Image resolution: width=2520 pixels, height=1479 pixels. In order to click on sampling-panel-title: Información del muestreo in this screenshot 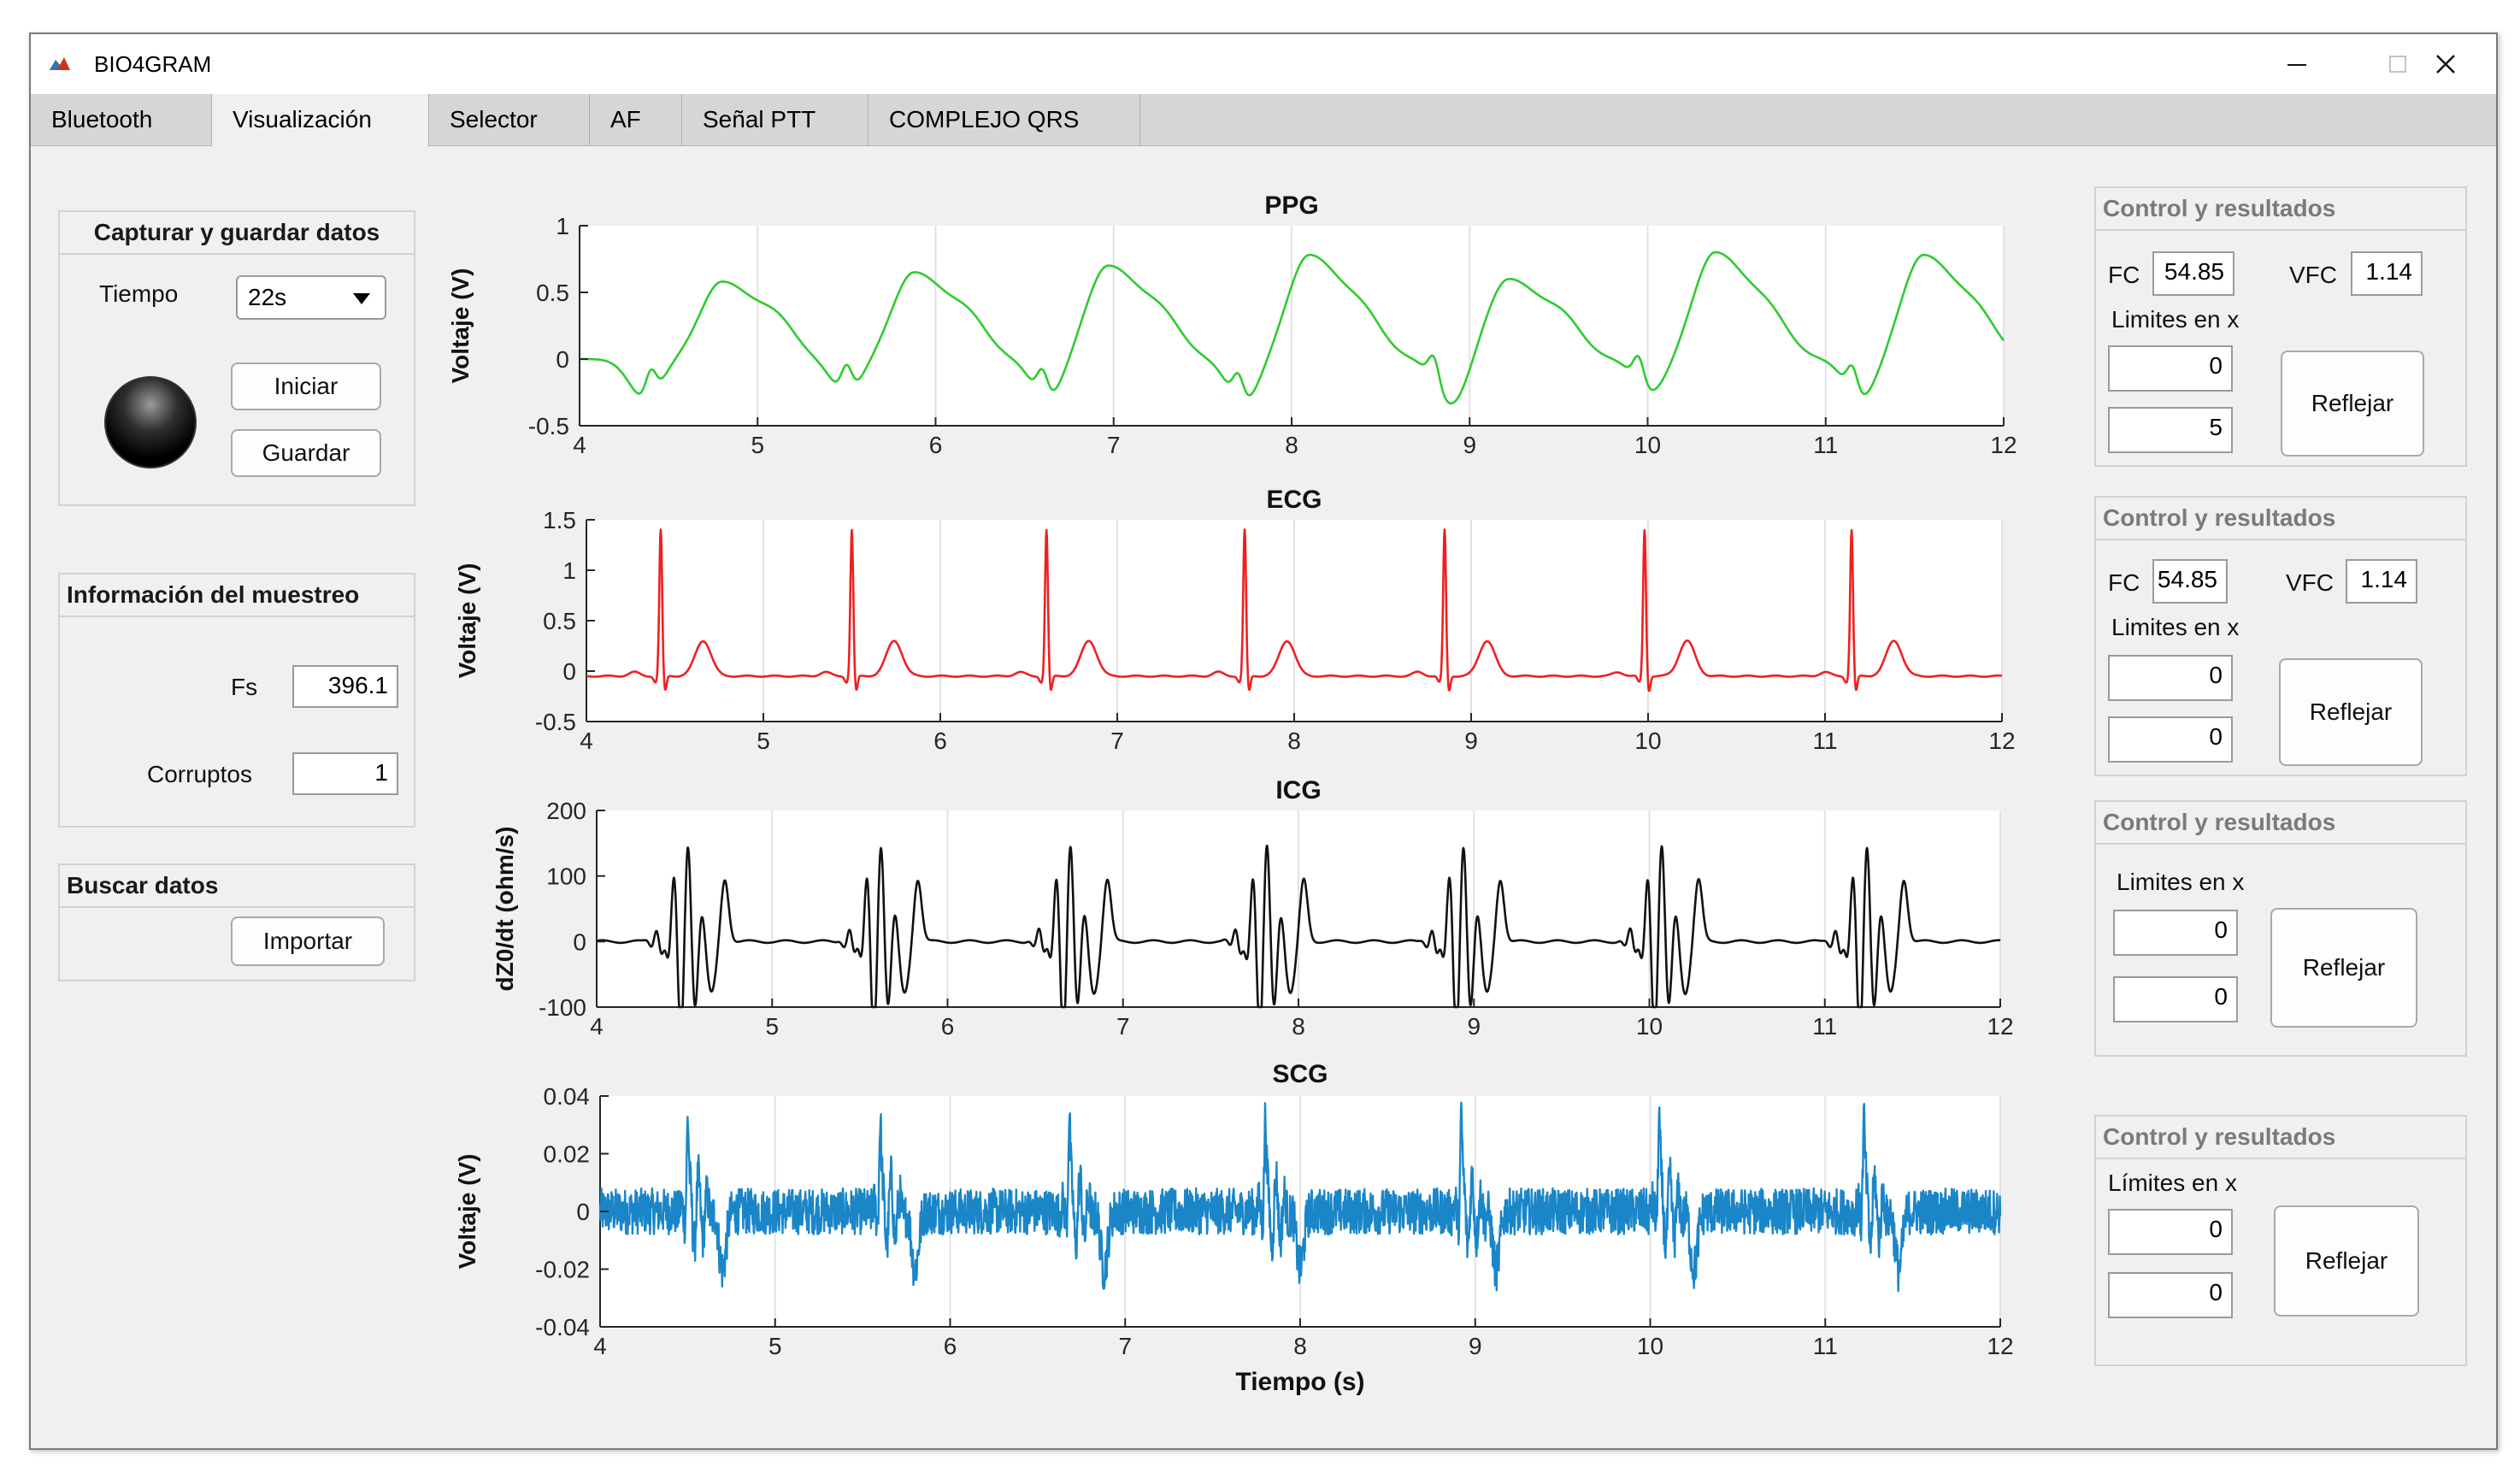, I will do `click(237, 596)`.